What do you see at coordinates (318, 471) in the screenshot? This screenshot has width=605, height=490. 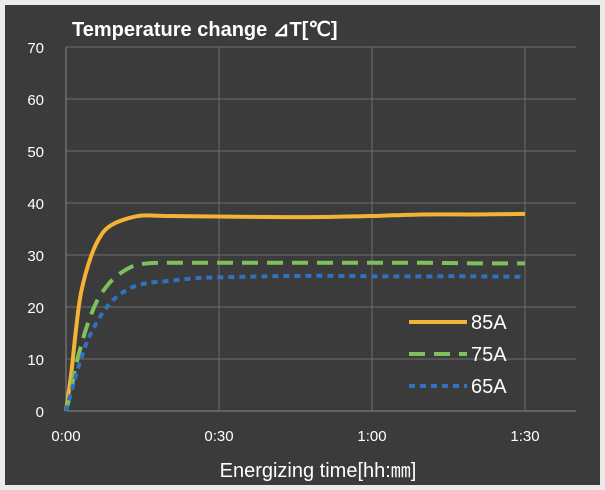 I see `x-axis-label: Energizing time[hh:㎜]` at bounding box center [318, 471].